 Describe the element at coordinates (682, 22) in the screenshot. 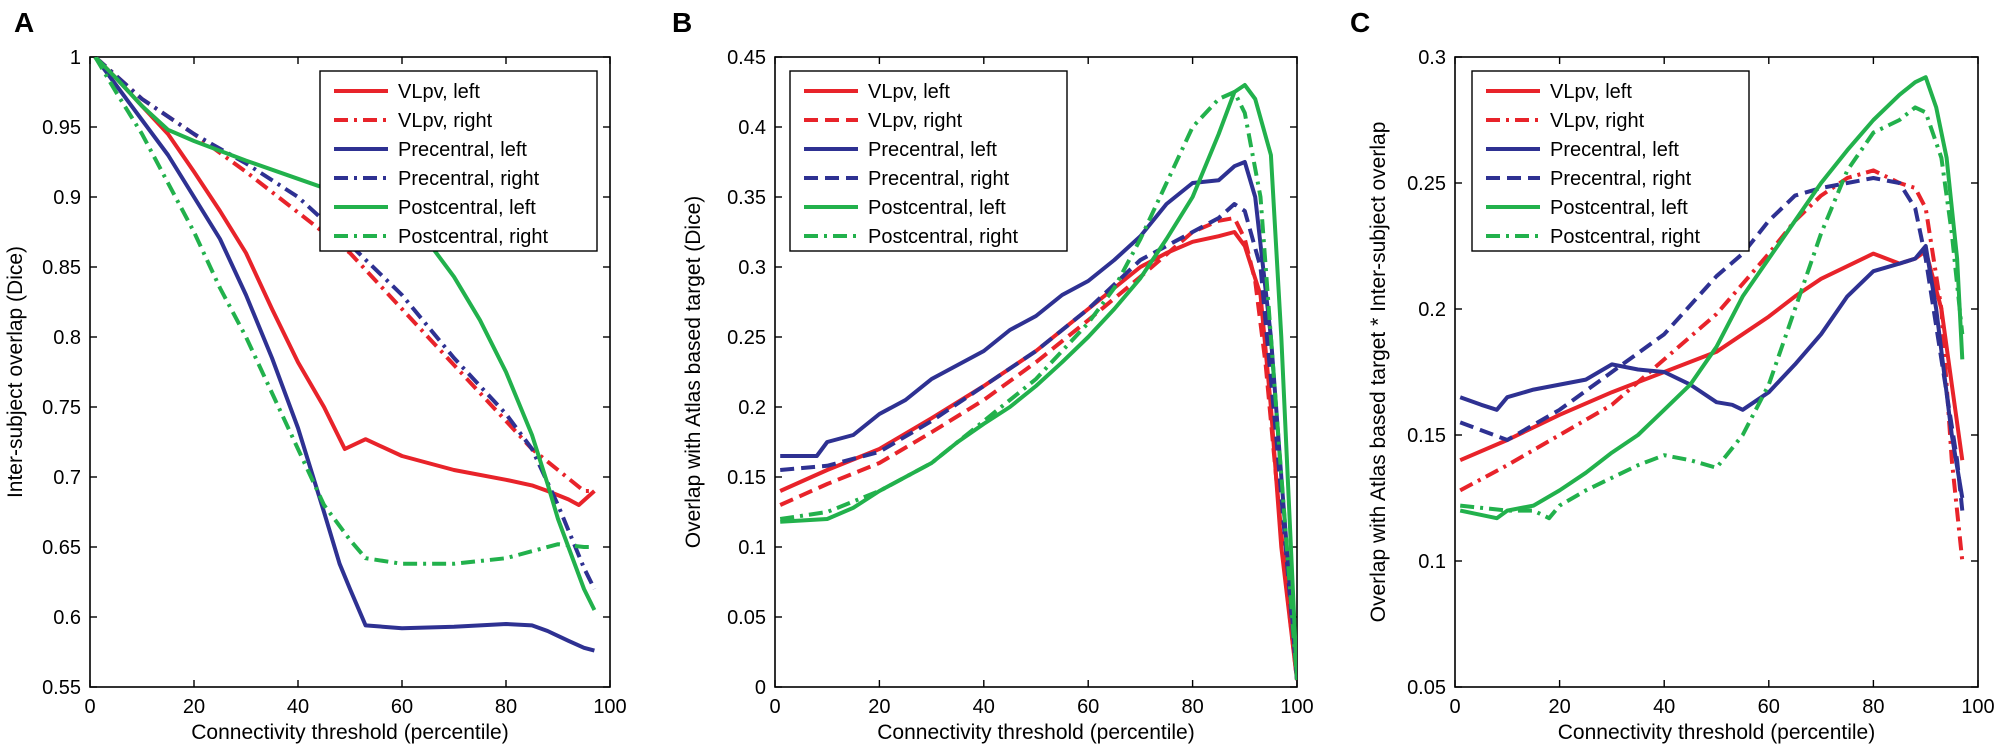

I see `panel-letter: B` at that location.